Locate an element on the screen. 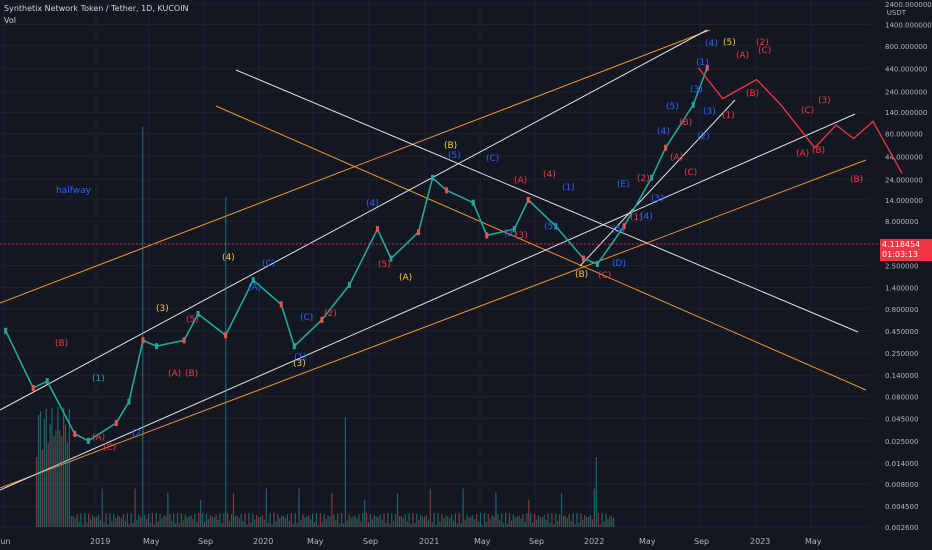 The image size is (932, 550). wave-label: (5) is located at coordinates (384, 265).